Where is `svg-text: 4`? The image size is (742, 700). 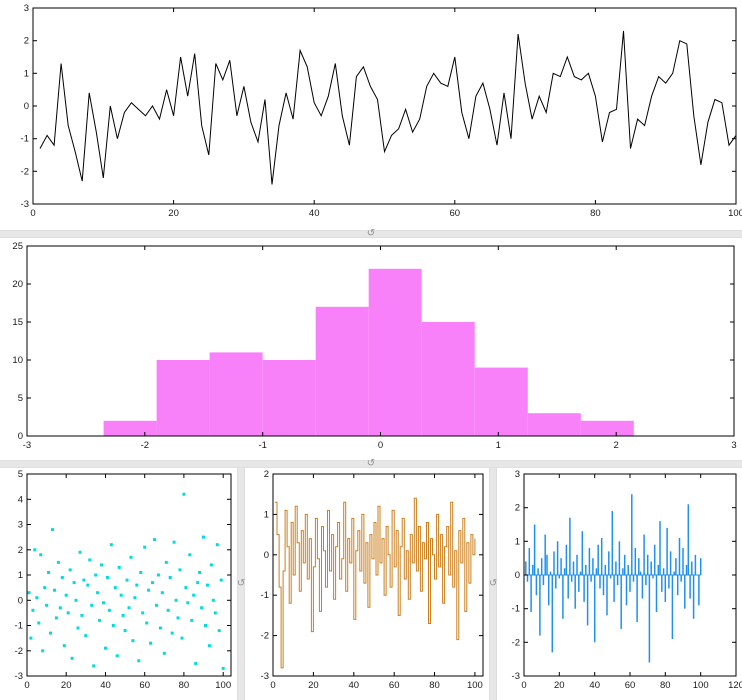
svg-text: 4 is located at coordinates (20, 499).